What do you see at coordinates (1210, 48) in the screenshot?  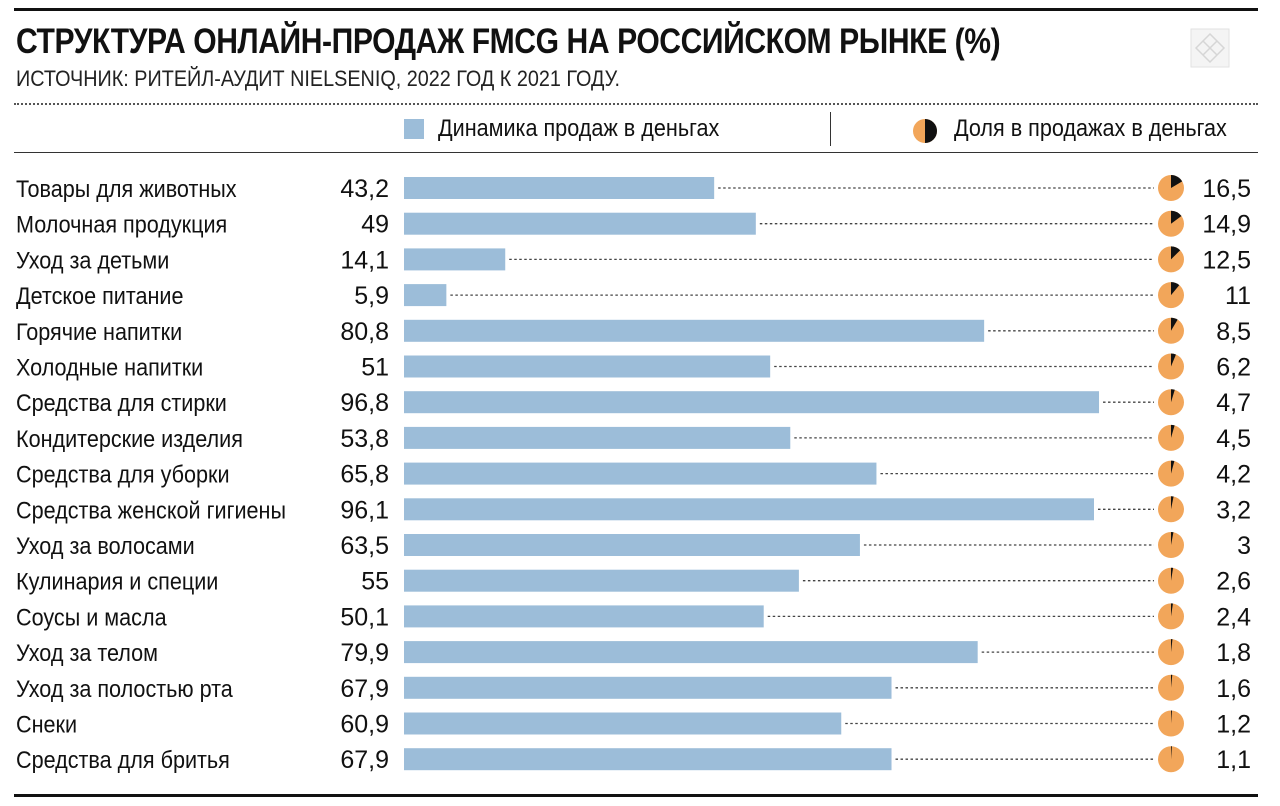 I see `publisher-logo-icon` at bounding box center [1210, 48].